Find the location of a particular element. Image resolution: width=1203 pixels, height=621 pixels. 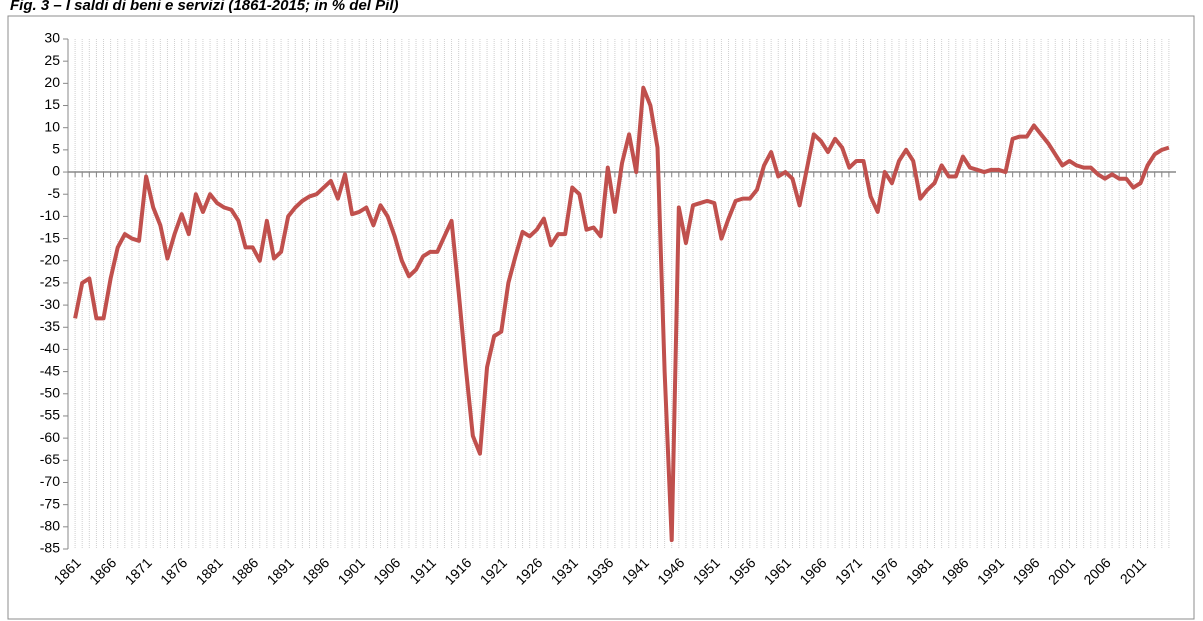

x-tick-label: 1956 is located at coordinates (741, 570).